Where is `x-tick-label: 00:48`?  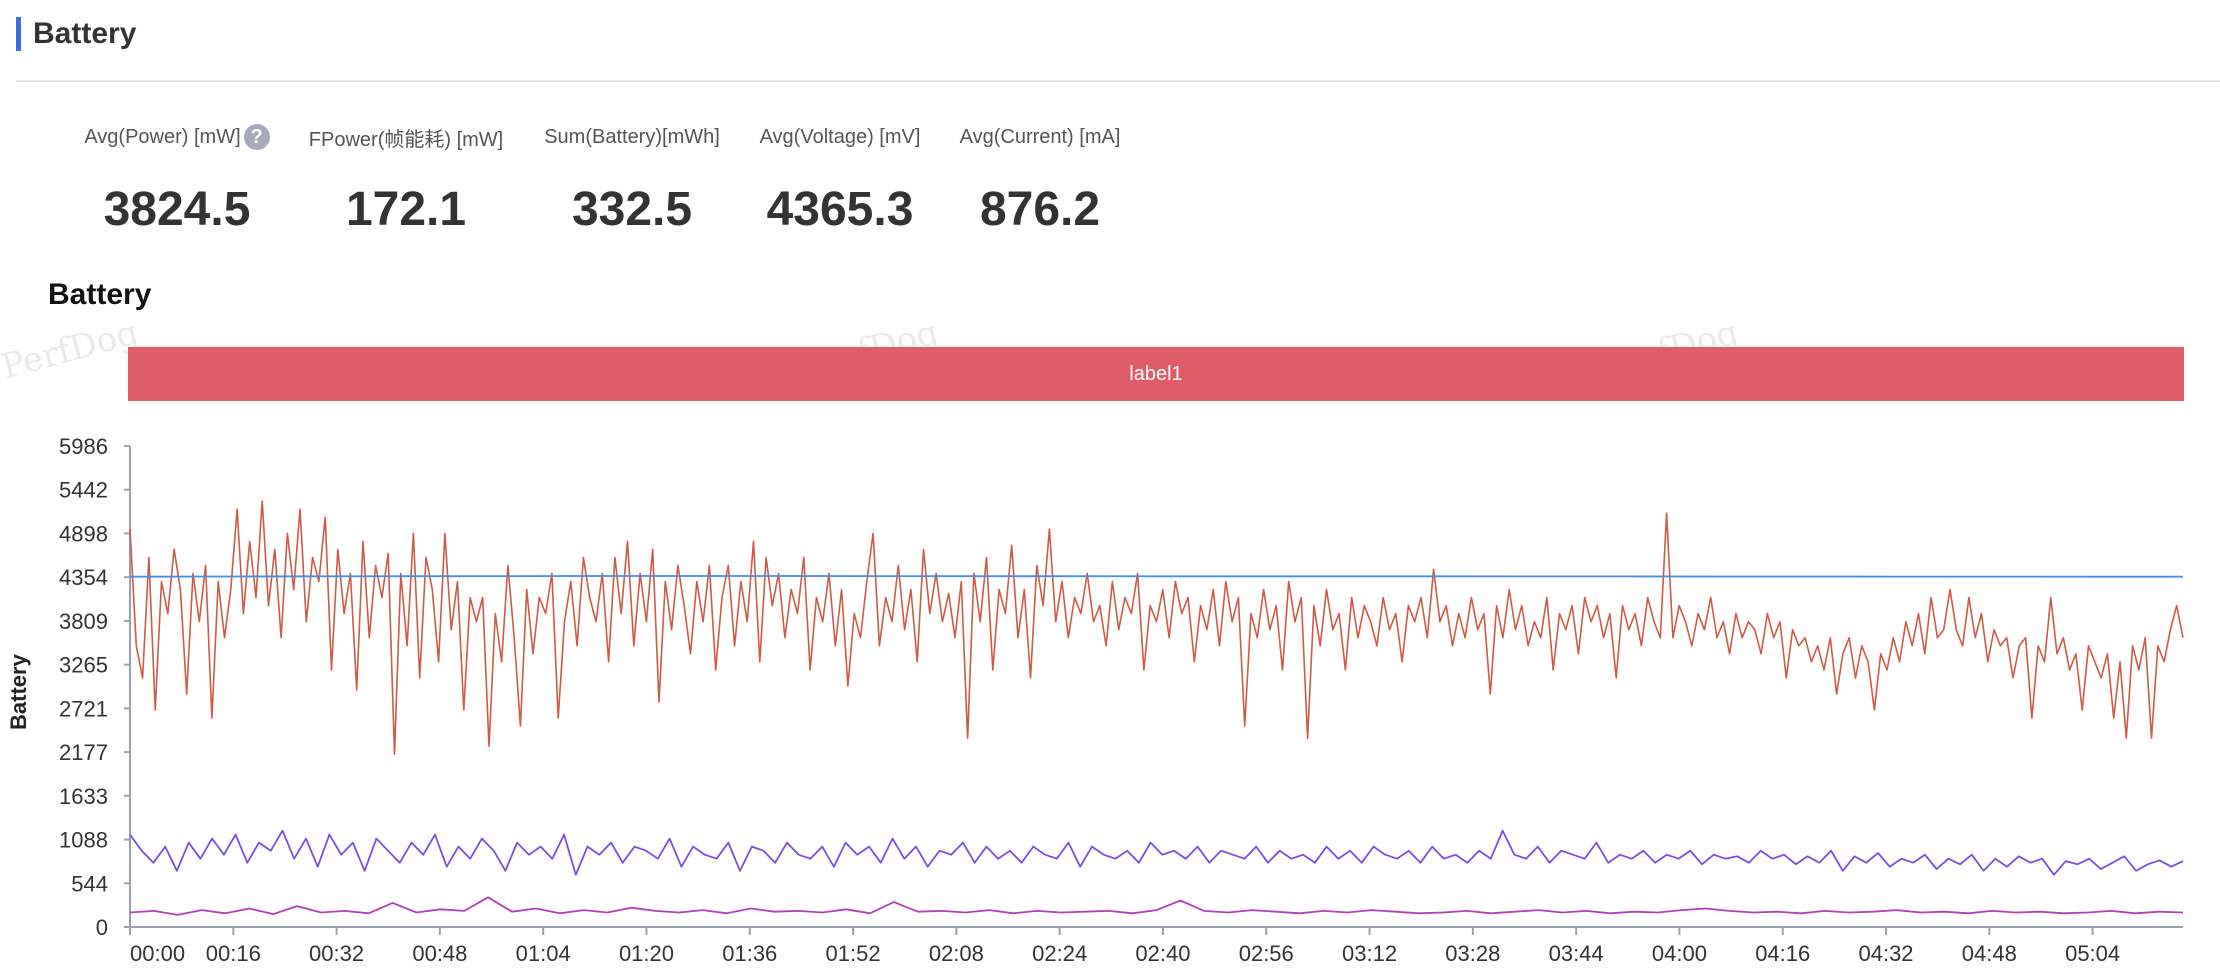 x-tick-label: 00:48 is located at coordinates (439, 953).